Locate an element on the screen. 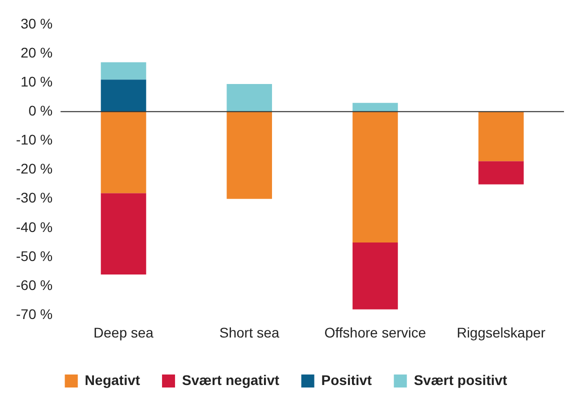  y-tick-label: -70 % is located at coordinates (34, 314).